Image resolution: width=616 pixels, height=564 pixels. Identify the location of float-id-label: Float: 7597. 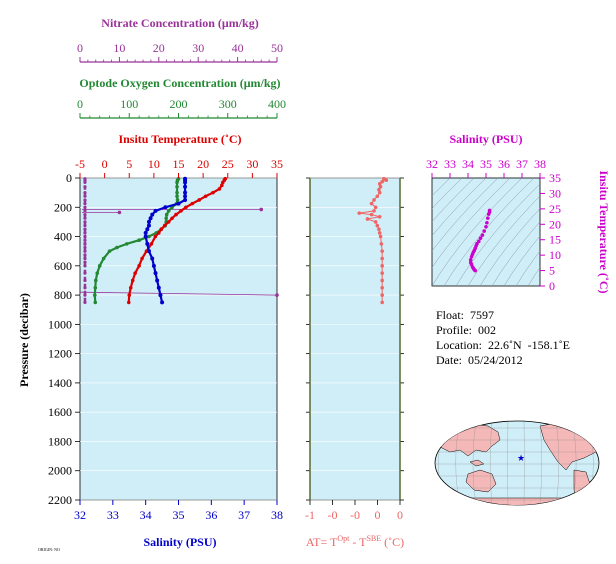
(465, 315).